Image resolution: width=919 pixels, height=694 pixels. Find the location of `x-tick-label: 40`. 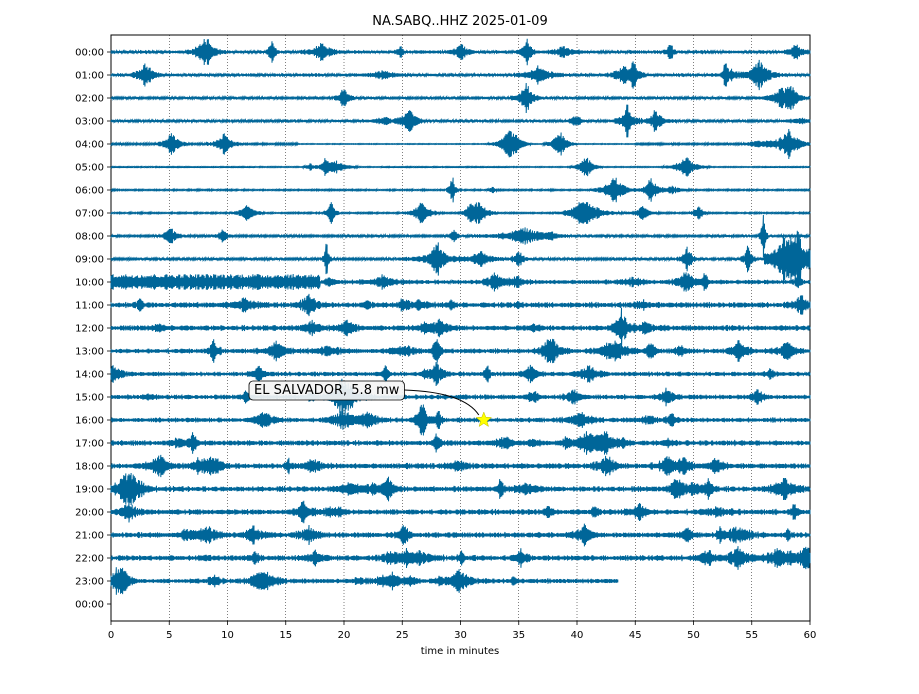

x-tick-label: 40 is located at coordinates (577, 635).